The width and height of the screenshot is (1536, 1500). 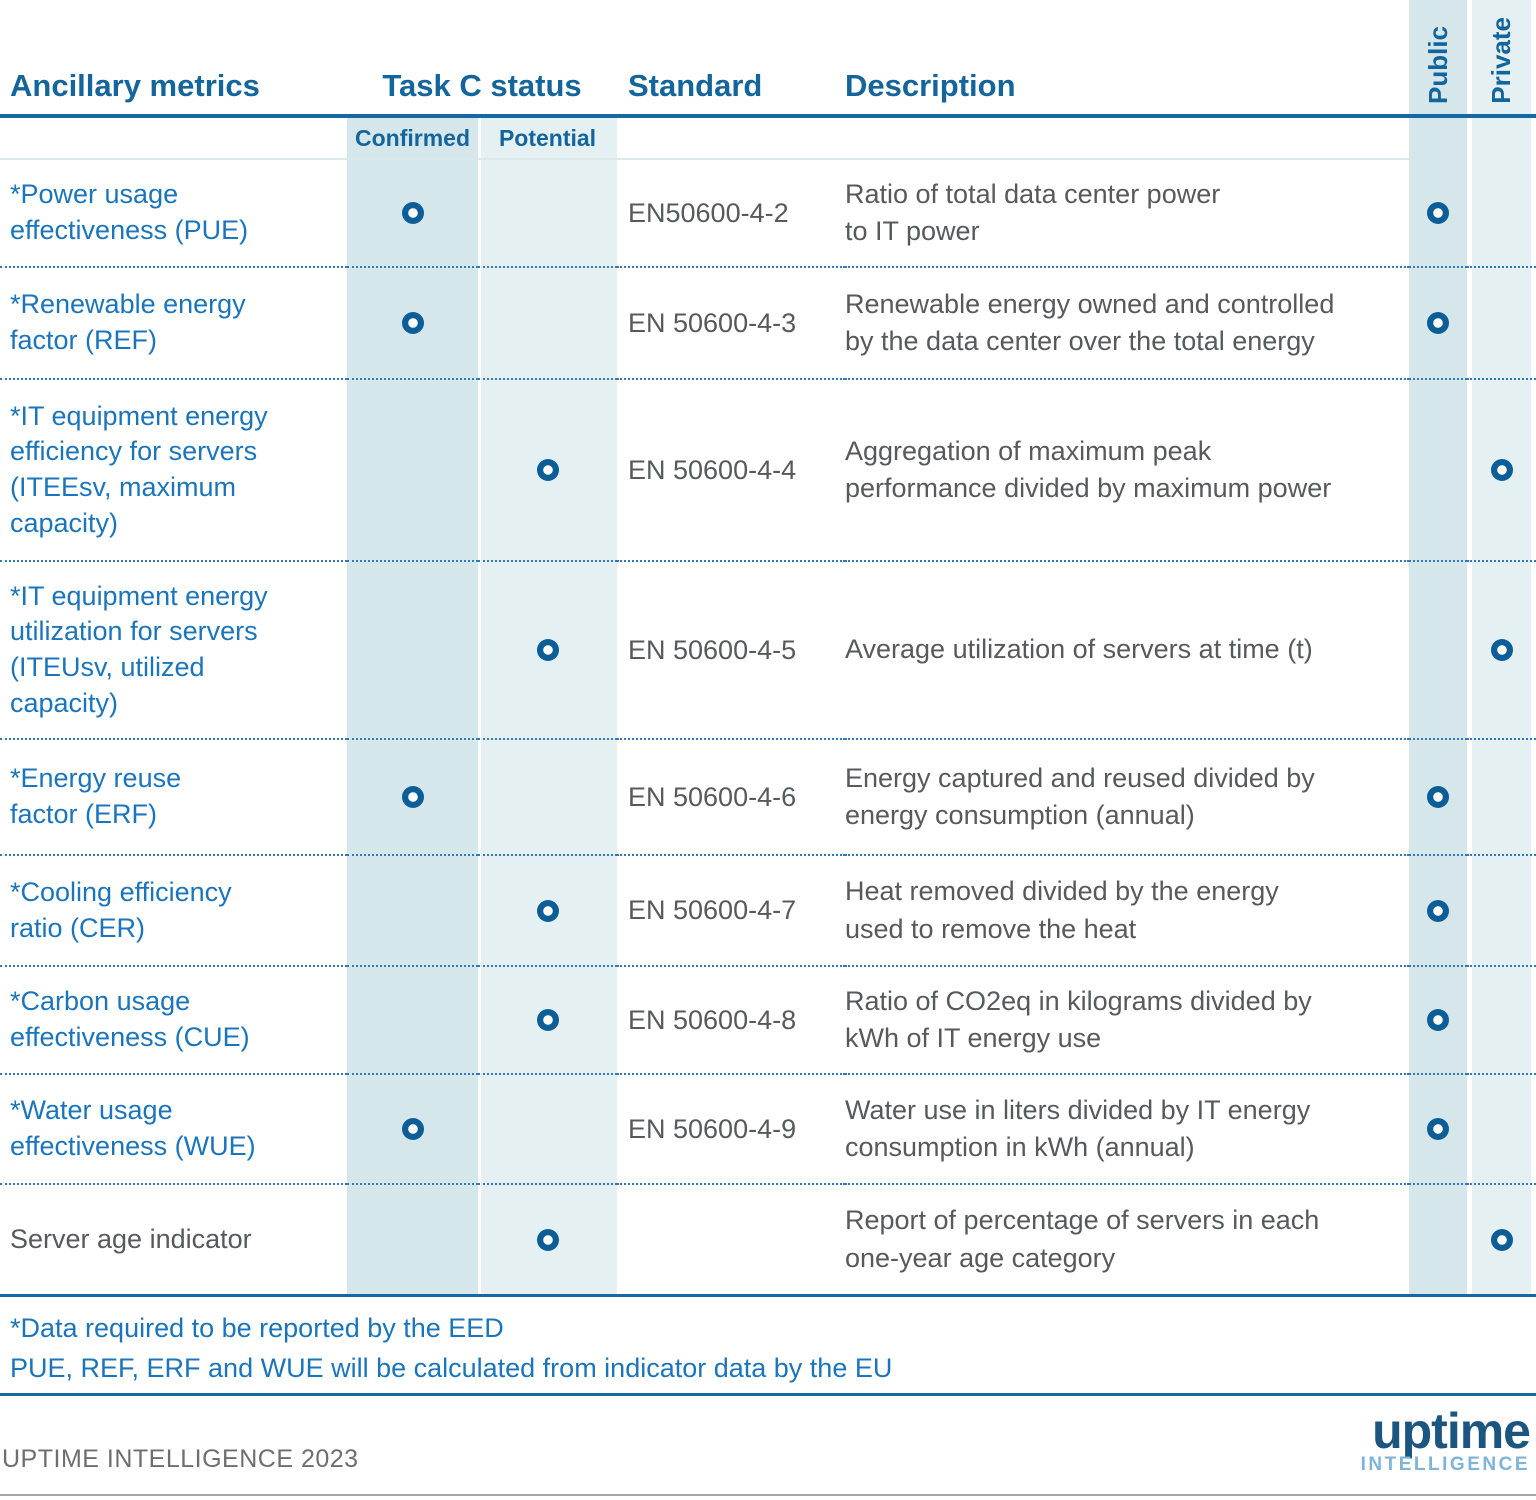 I want to click on column-header-ancillary-metrics: Ancillary metrics, so click(x=135, y=85).